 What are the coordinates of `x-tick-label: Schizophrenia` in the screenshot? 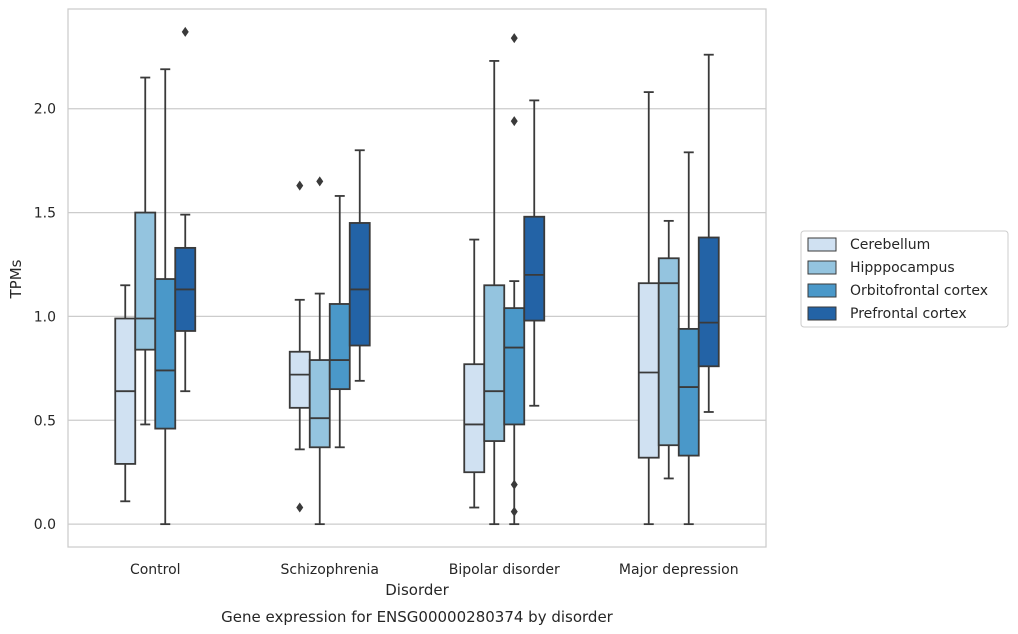 It's located at (330, 570).